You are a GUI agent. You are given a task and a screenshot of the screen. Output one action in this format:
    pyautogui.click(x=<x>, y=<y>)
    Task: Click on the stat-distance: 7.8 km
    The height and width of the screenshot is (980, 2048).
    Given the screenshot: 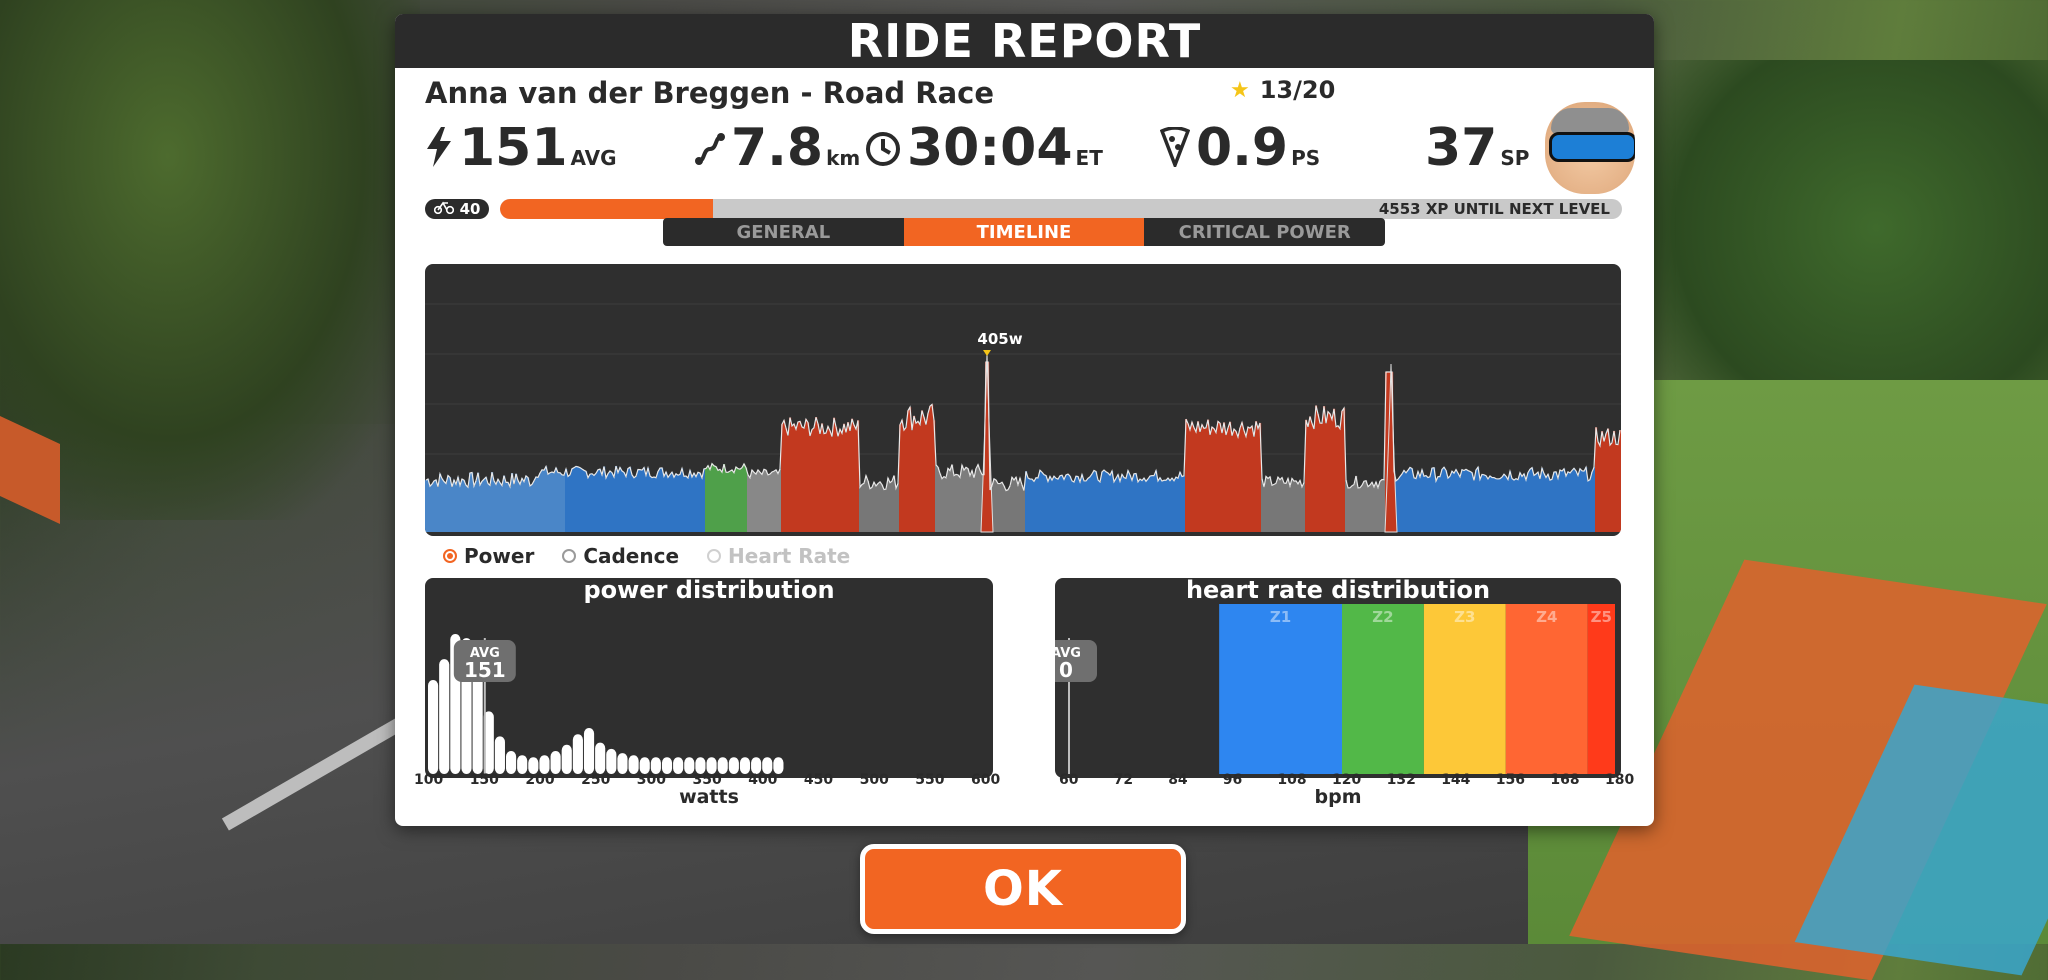 What is the action you would take?
    pyautogui.click(x=777, y=148)
    